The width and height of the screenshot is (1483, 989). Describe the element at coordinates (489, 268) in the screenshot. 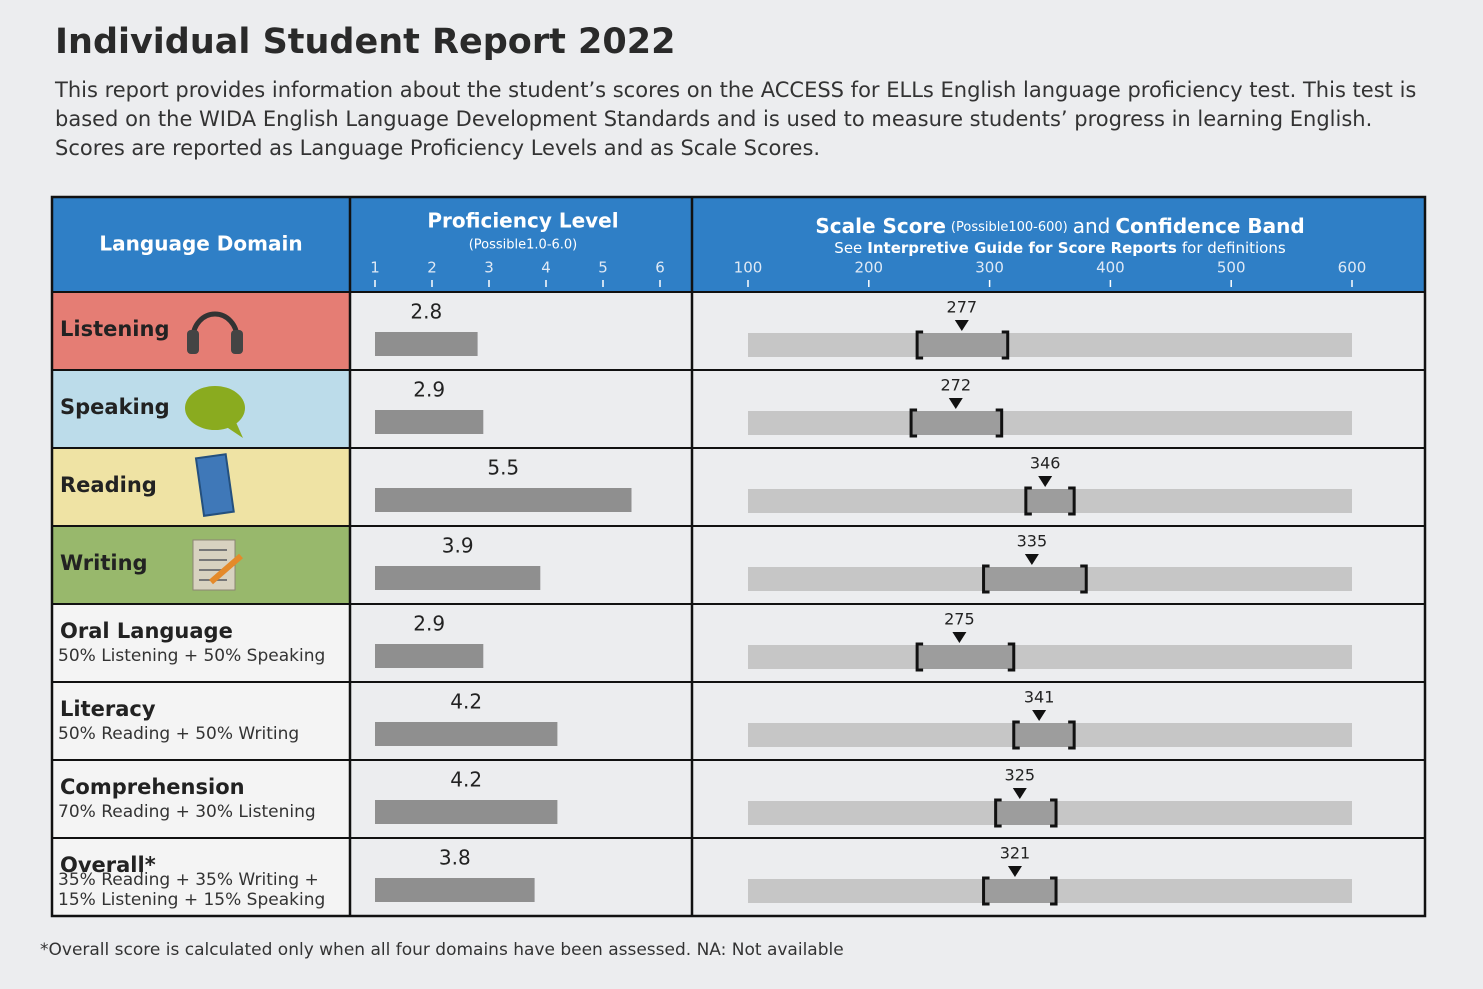

I see `proficiency-tick-label: 3` at that location.